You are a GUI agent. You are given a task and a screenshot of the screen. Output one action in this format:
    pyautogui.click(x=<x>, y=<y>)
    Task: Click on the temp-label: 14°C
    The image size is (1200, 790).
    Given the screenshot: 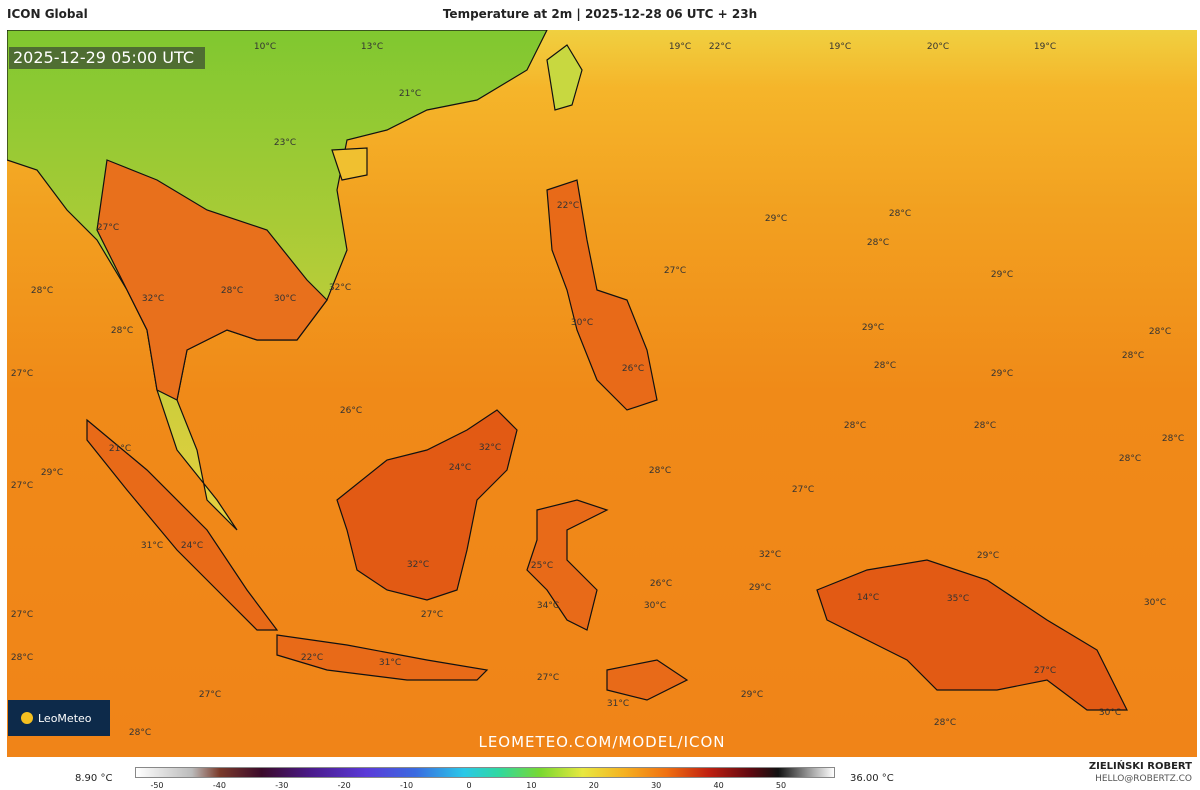 What is the action you would take?
    pyautogui.click(x=868, y=598)
    